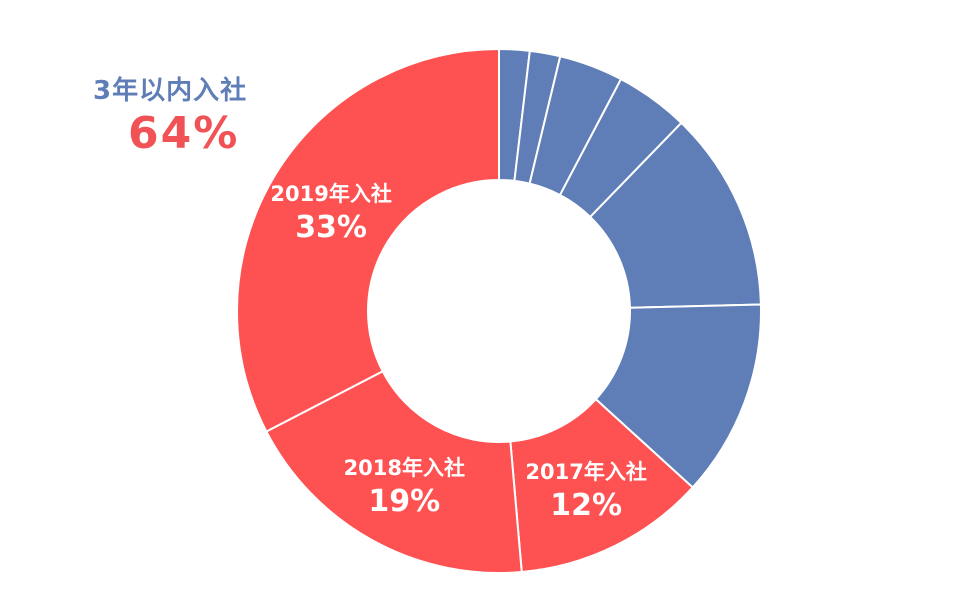 The height and width of the screenshot is (589, 961). What do you see at coordinates (404, 468) in the screenshot?
I see `slice-label-7: 2018年入社` at bounding box center [404, 468].